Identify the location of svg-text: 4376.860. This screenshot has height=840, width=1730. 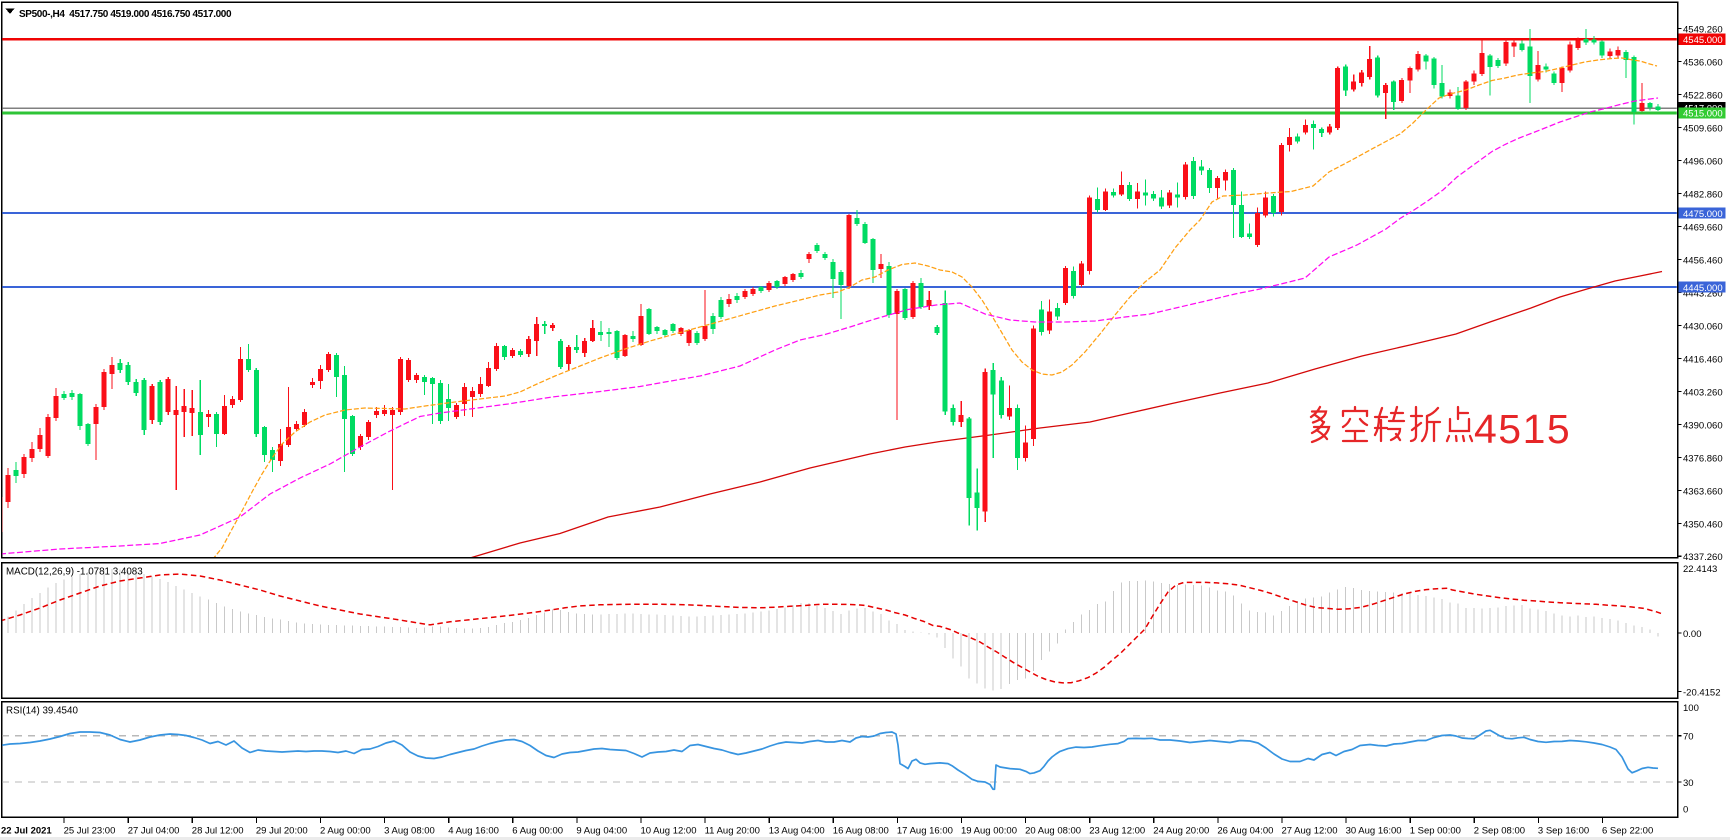
(1703, 458).